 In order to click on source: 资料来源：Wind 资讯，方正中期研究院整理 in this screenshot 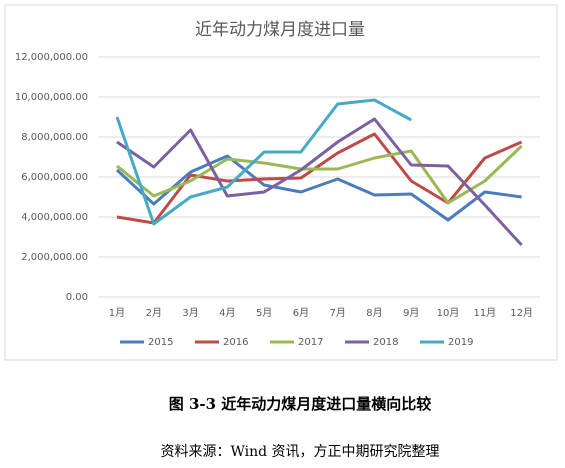, I will do `click(299, 452)`.